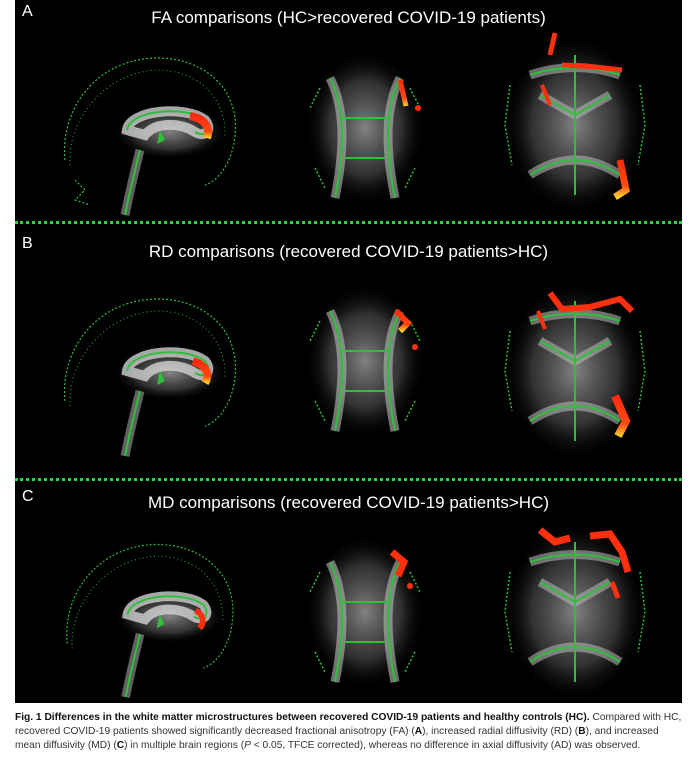  What do you see at coordinates (184, 746) in the screenshot?
I see `caption-text-4: ) in multiple brain regions (` at bounding box center [184, 746].